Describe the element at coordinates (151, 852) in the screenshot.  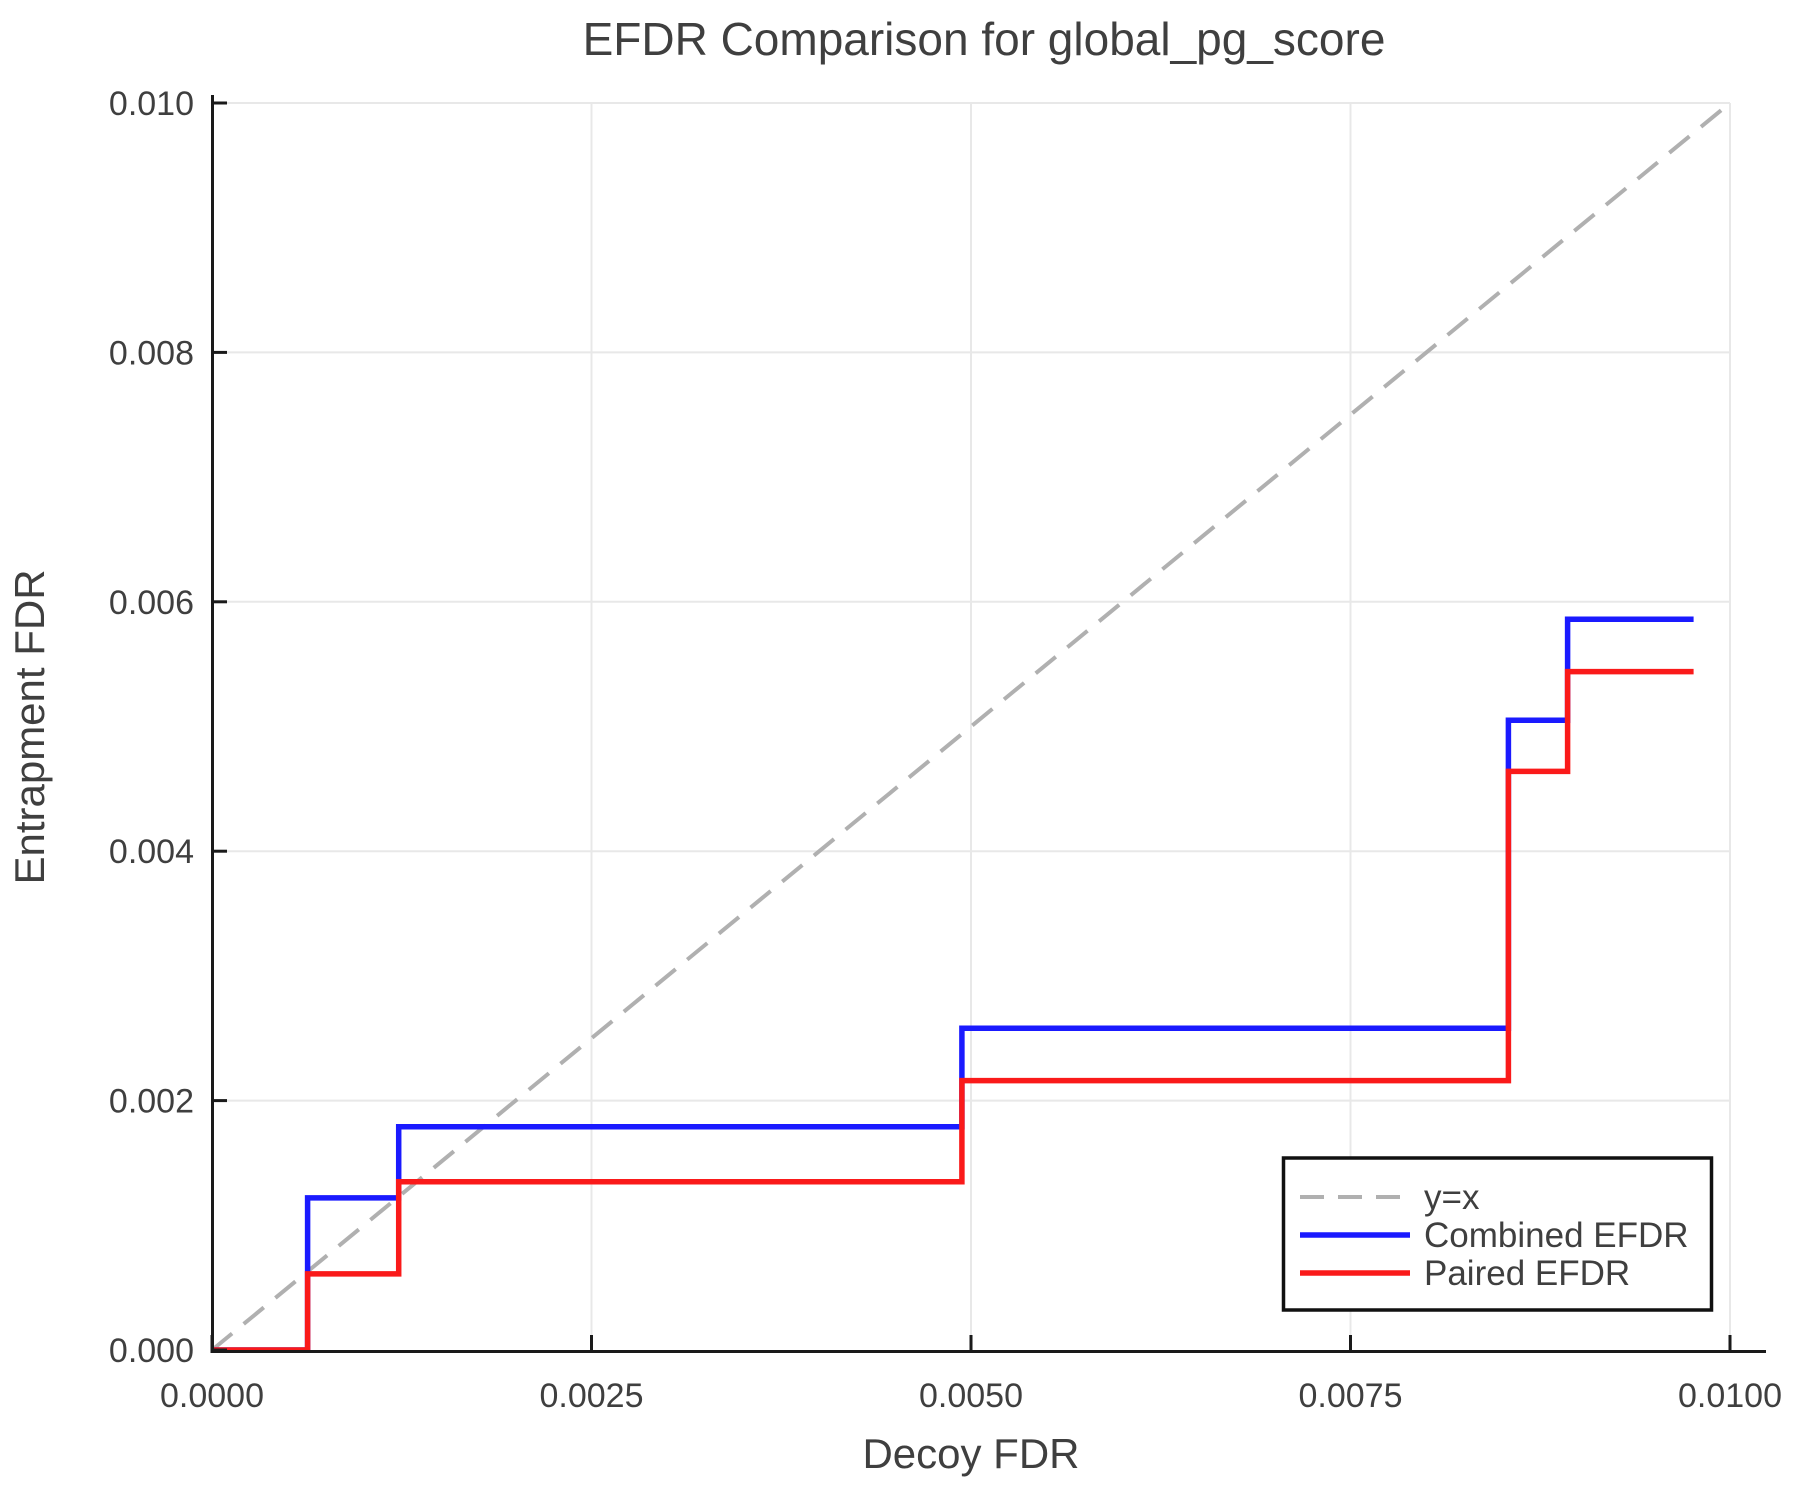
I see `y-tick-label: 0.004` at that location.